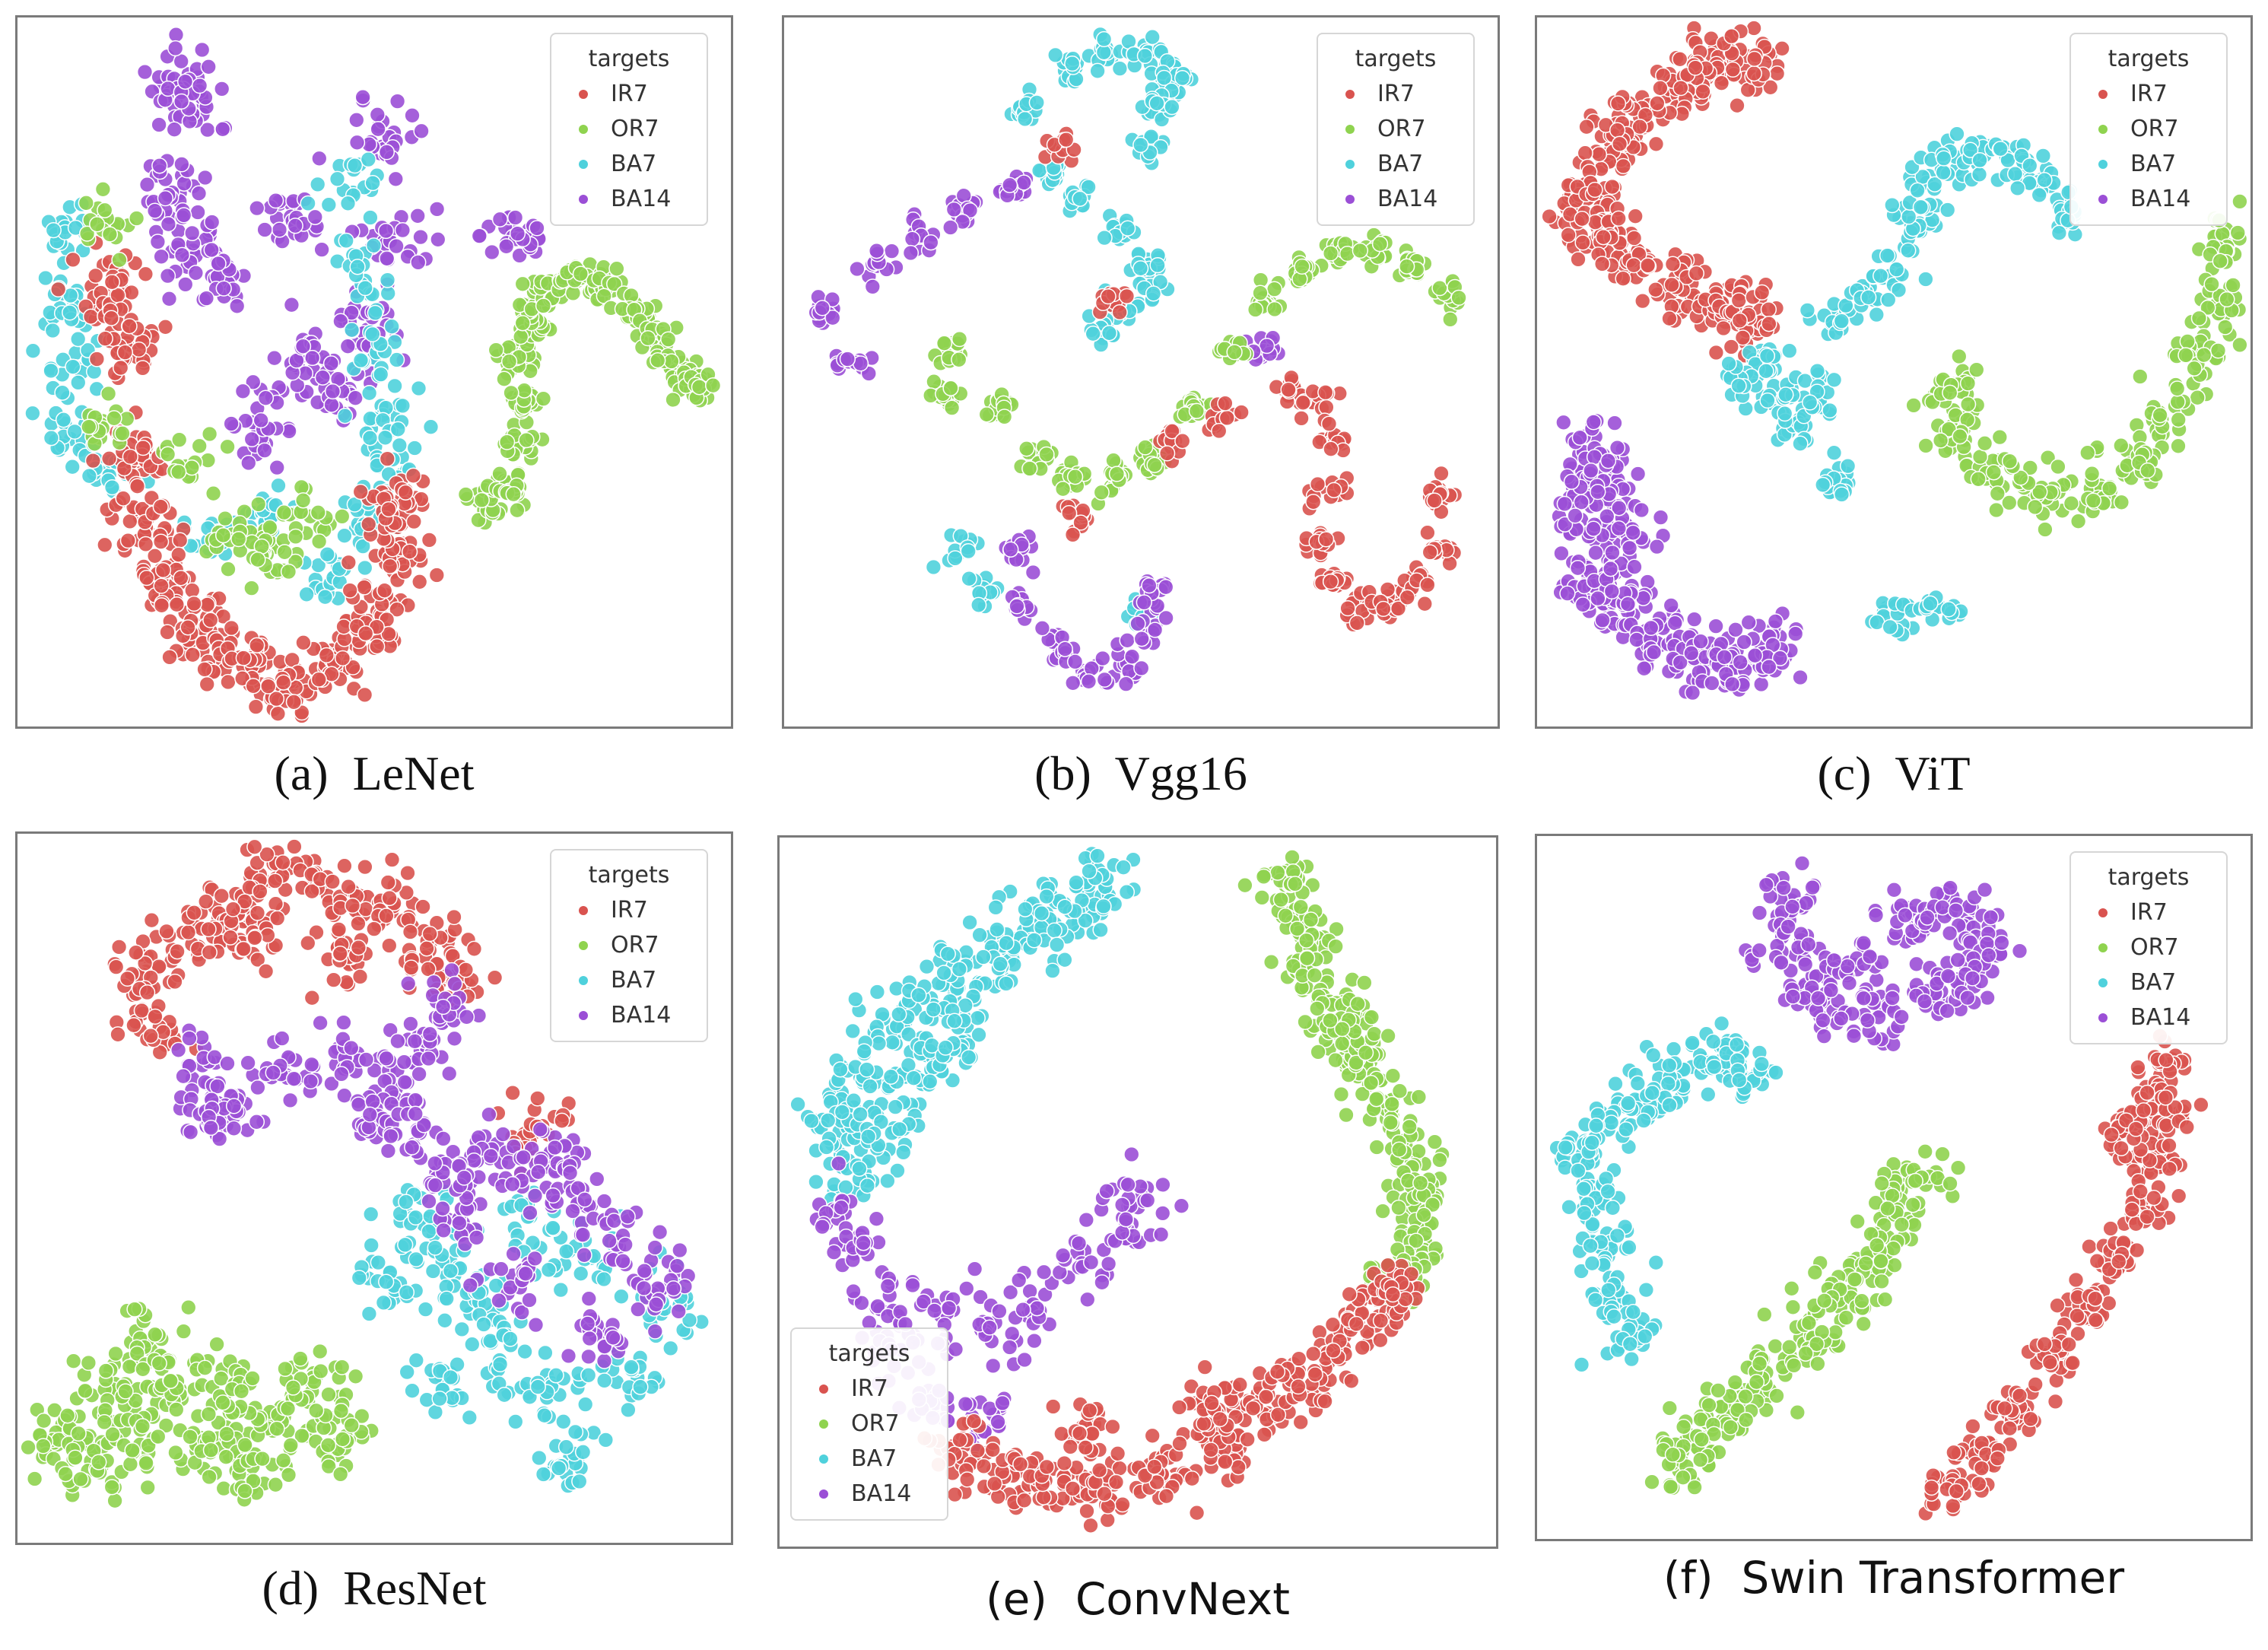 The width and height of the screenshot is (2268, 1650). I want to click on legend-label: BA14, so click(2160, 199).